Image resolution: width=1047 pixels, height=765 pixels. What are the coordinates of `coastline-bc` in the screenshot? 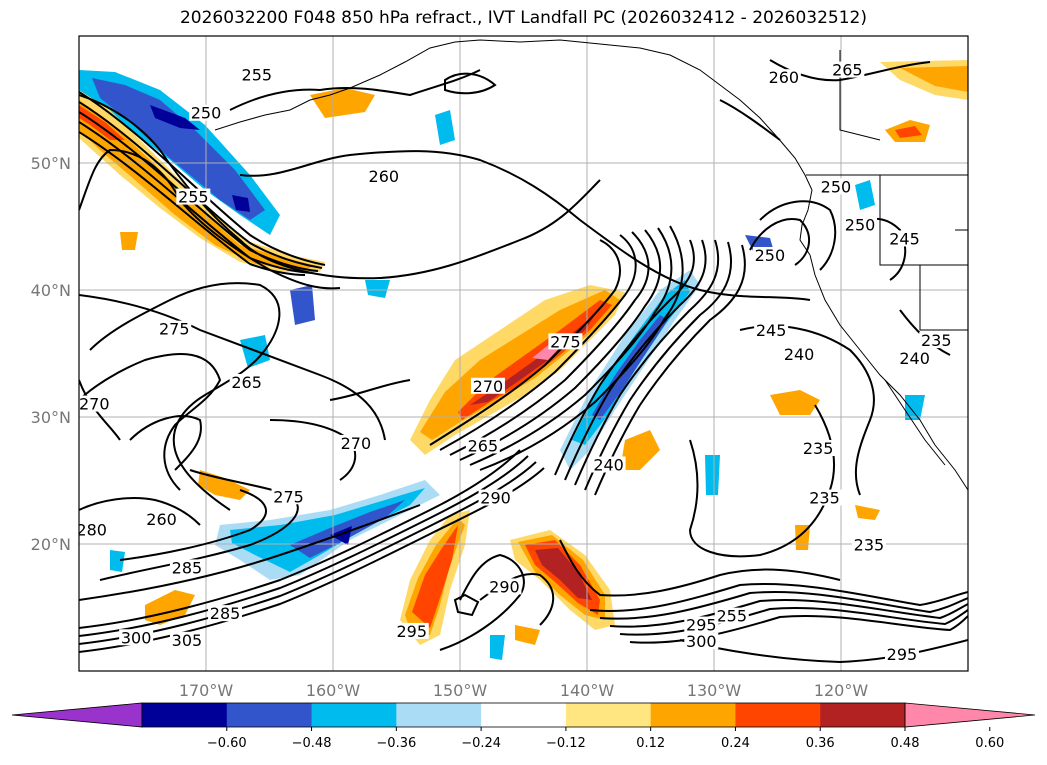 It's located at (806, 222).